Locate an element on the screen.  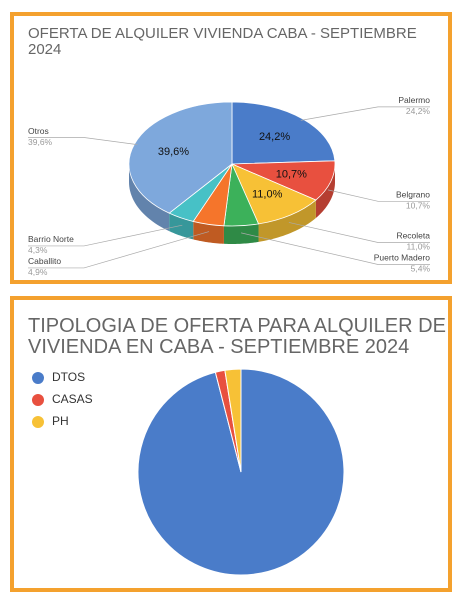
legend-value: 4,3% is located at coordinates (38, 250).